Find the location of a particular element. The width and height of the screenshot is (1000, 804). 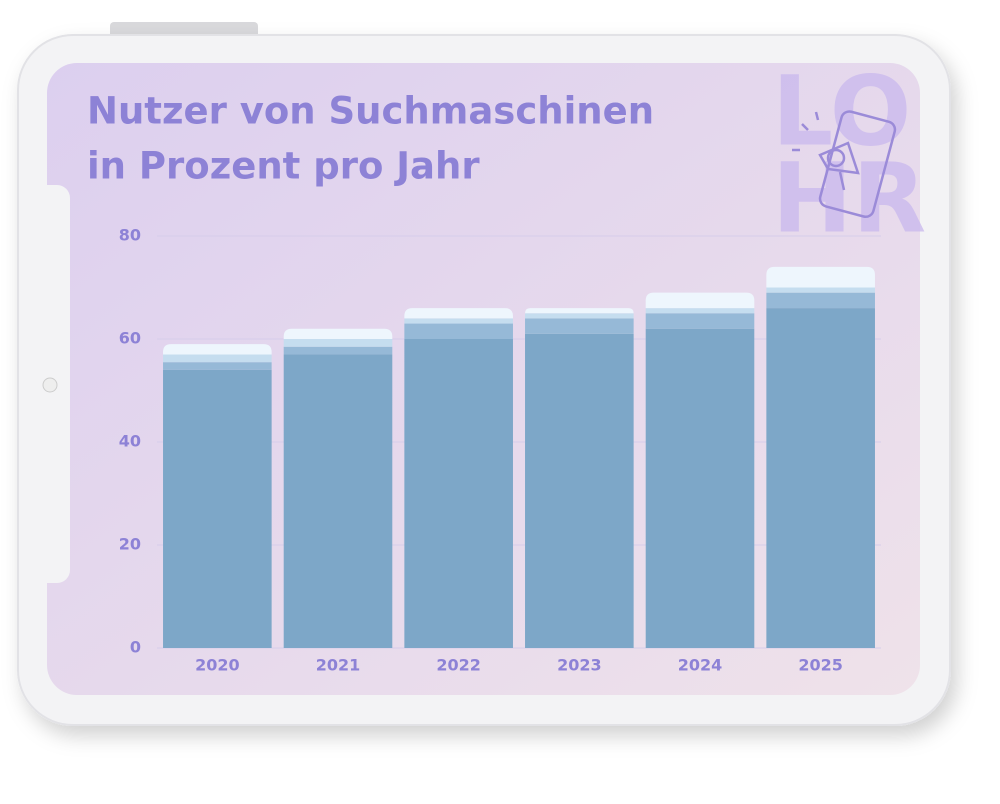

logo-text: HR is located at coordinates (849, 198).